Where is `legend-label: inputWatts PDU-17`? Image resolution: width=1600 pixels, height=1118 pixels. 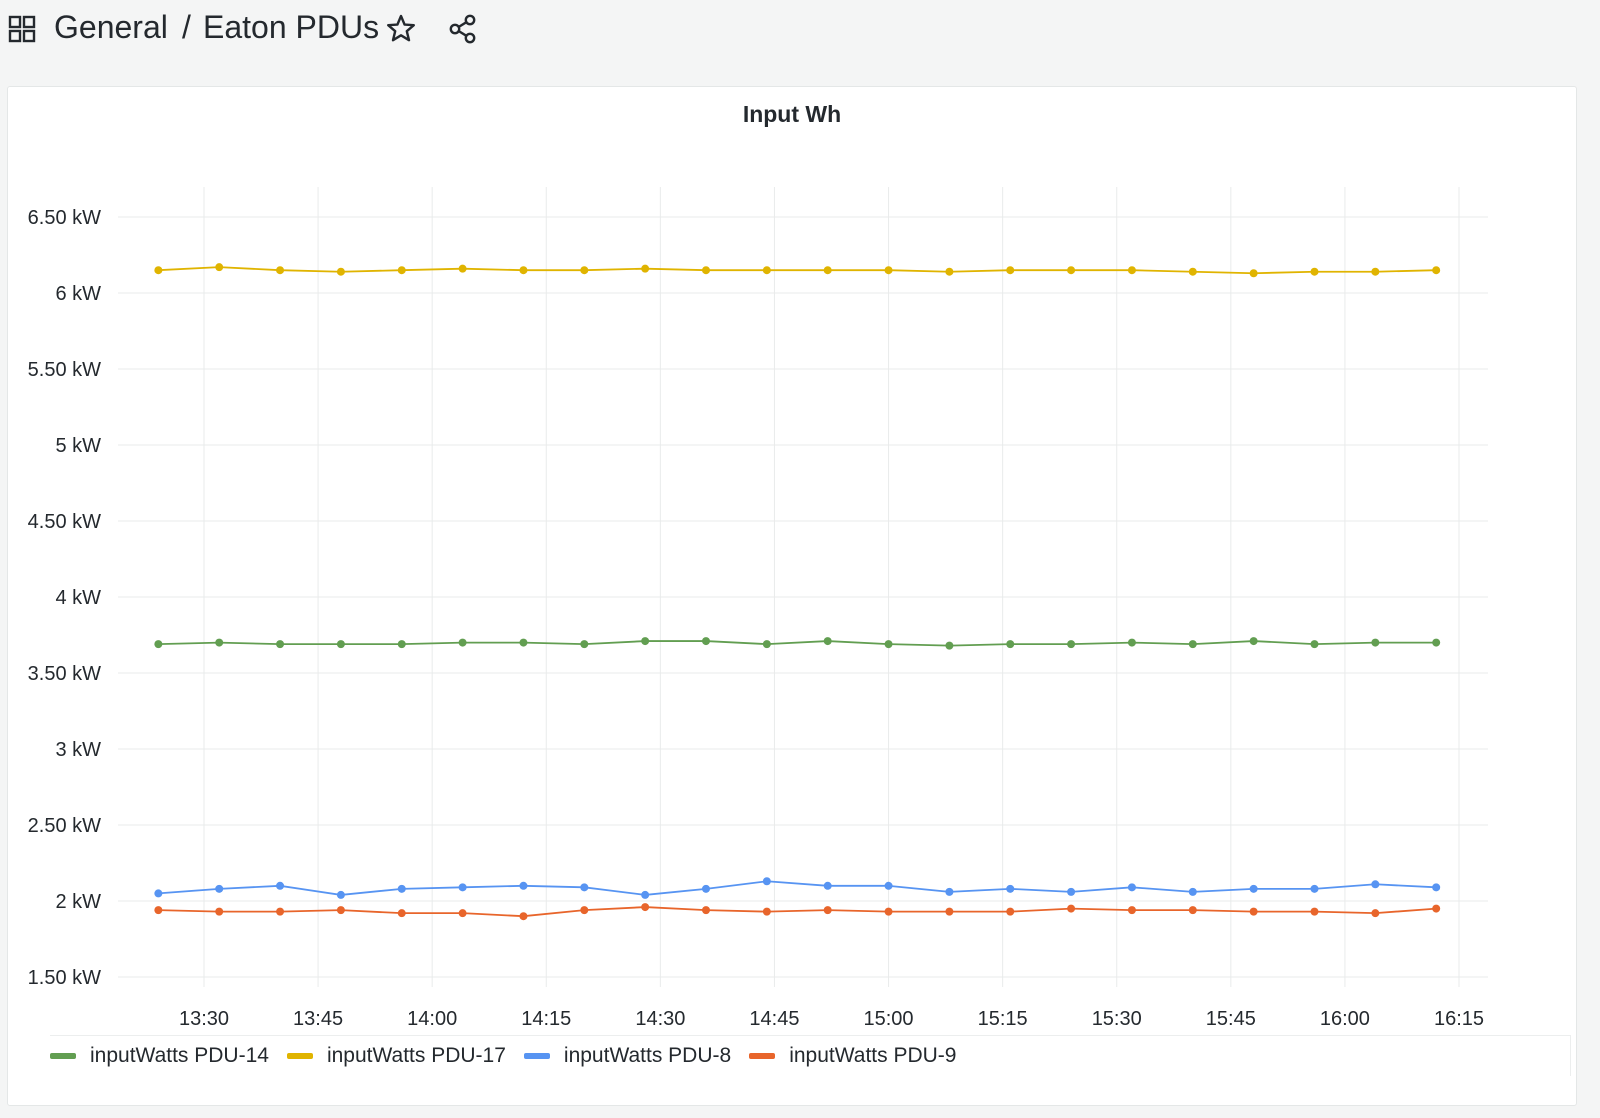 legend-label: inputWatts PDU-17 is located at coordinates (416, 1055).